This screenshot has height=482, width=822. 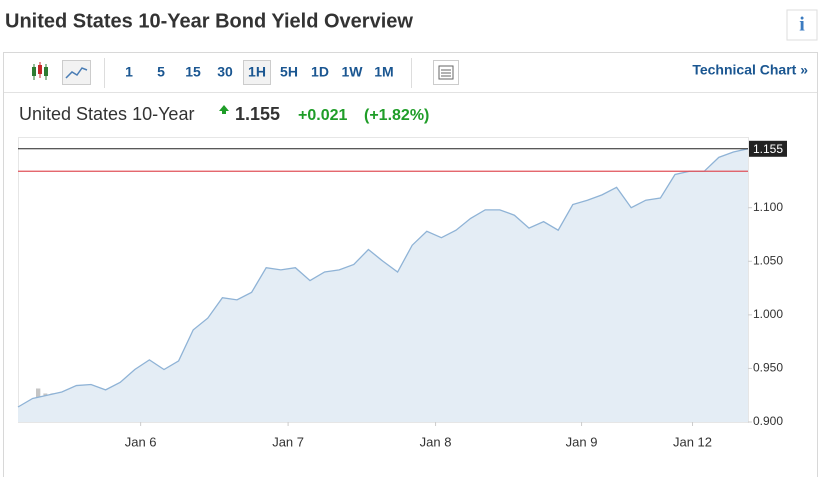 What do you see at coordinates (129, 72) in the screenshot?
I see `interval-button: 1` at bounding box center [129, 72].